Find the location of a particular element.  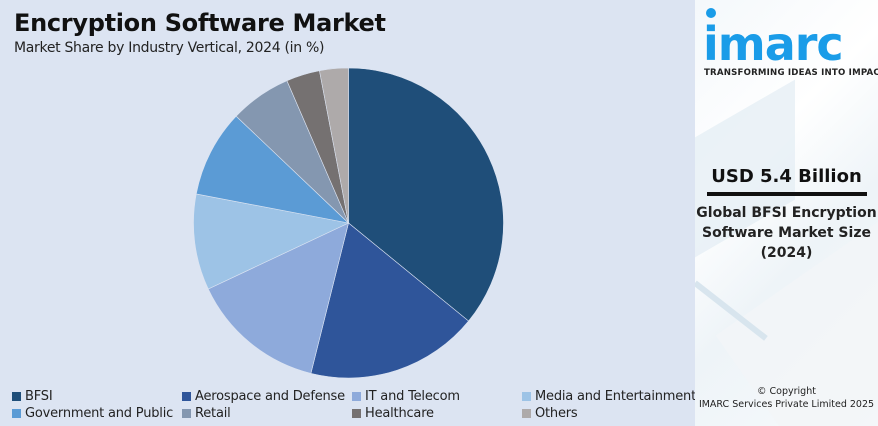

legend-label: IT and Telecom is located at coordinates (412, 396).